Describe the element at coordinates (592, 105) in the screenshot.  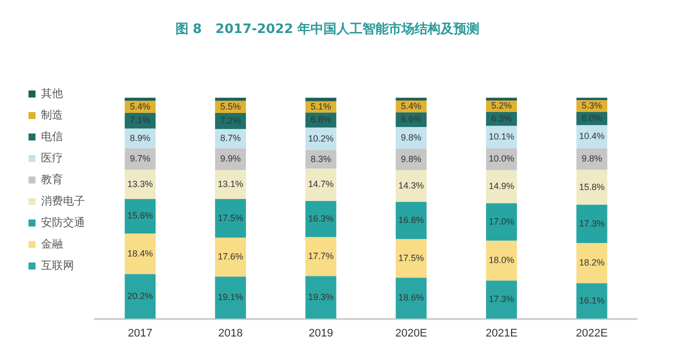
I see `data-label: 5.3%` at that location.